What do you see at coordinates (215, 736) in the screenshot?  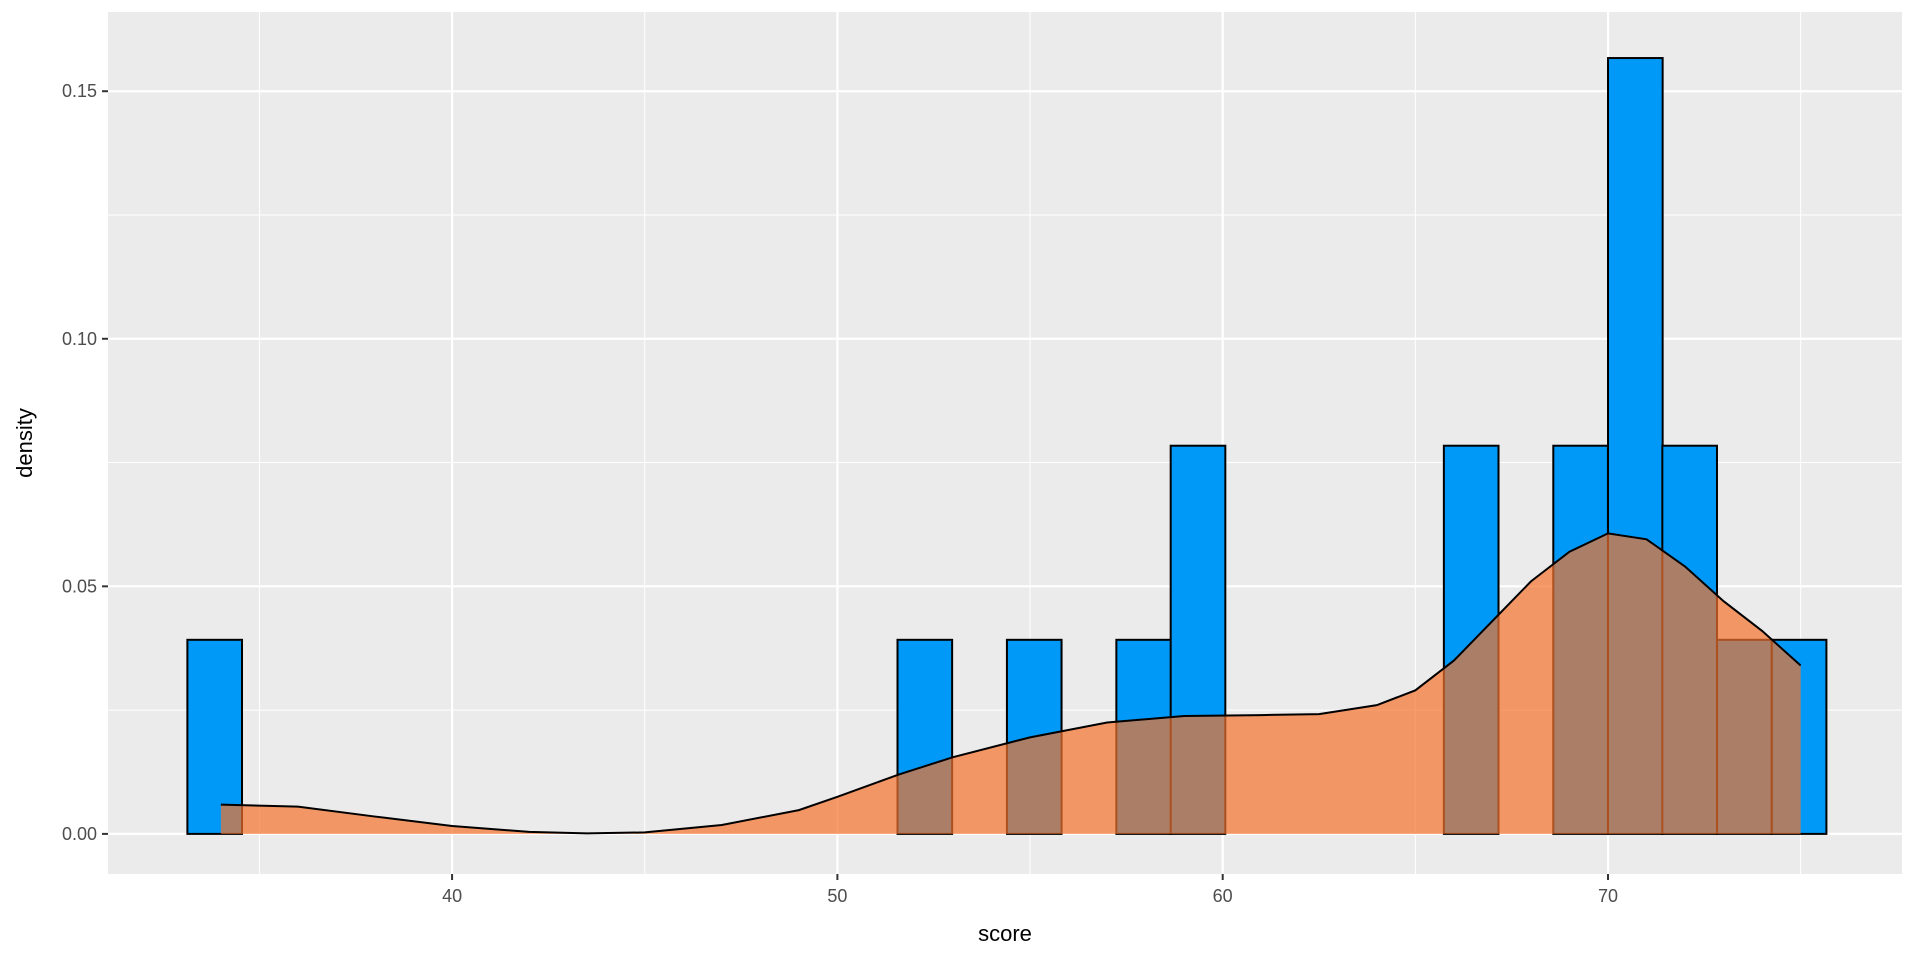 I see `histogram-bar` at bounding box center [215, 736].